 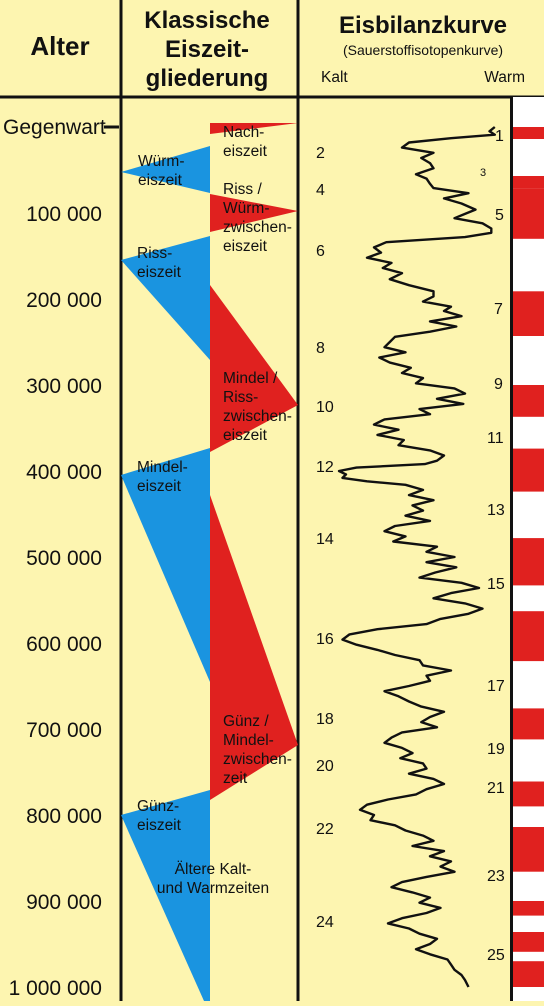 I want to click on header-classic-line-1: Klassische, so click(x=206, y=20).